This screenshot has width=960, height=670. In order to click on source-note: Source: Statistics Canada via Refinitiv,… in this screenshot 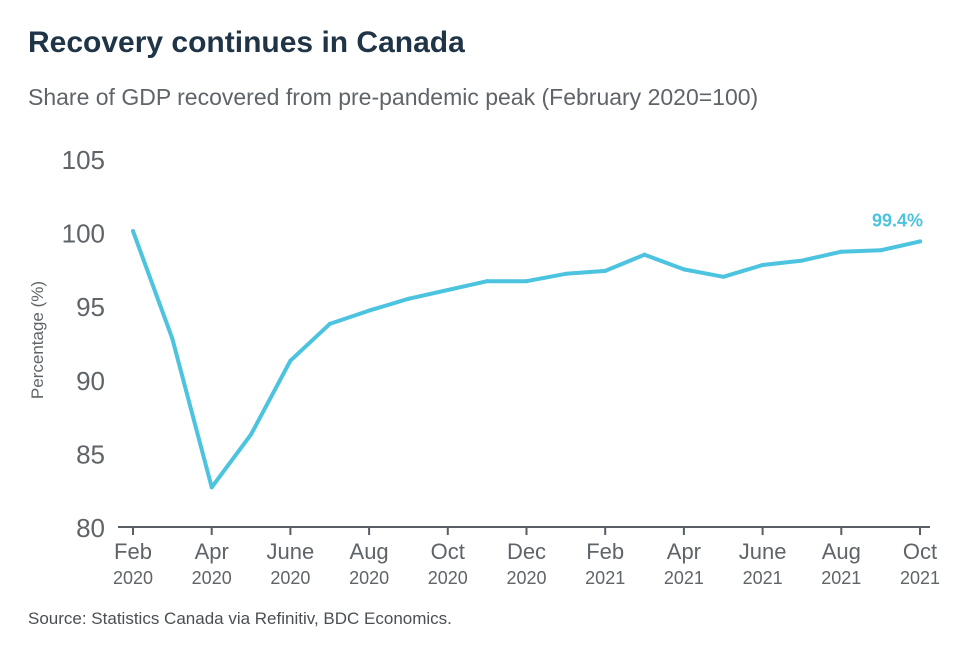, I will do `click(240, 618)`.